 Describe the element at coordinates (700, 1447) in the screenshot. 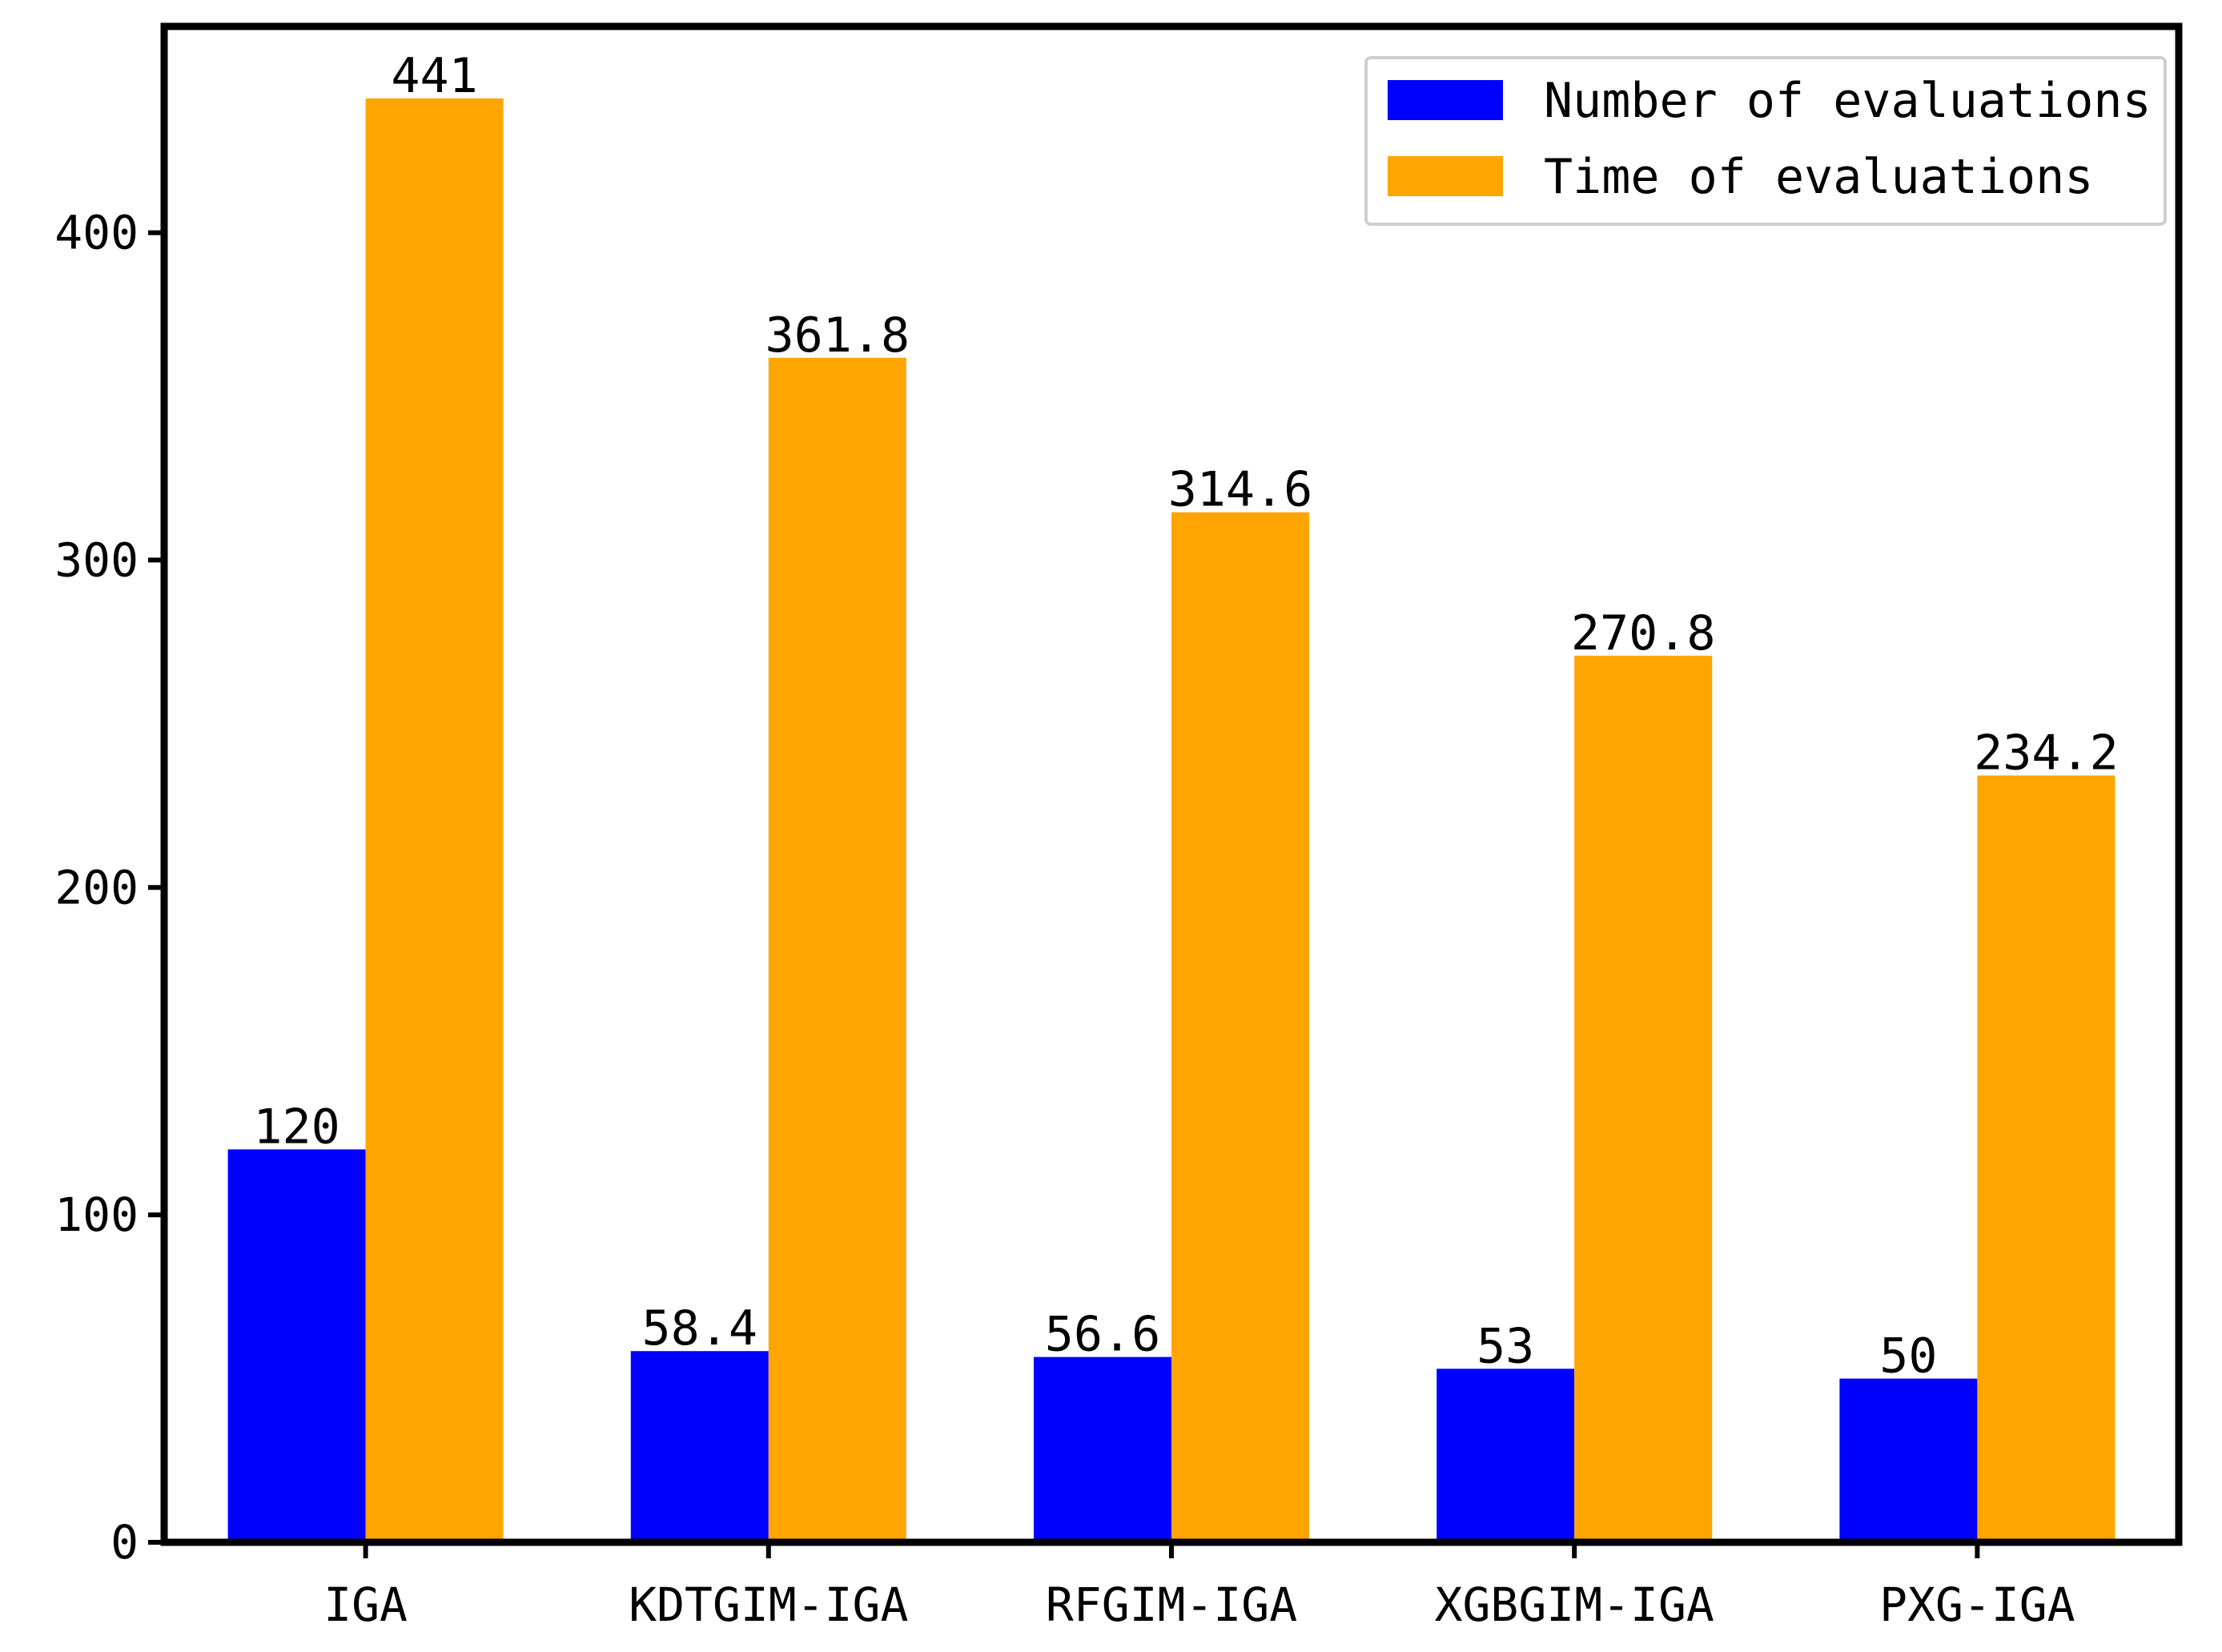

I see `bar-number-of-evaluations-kdtgim-iga` at that location.